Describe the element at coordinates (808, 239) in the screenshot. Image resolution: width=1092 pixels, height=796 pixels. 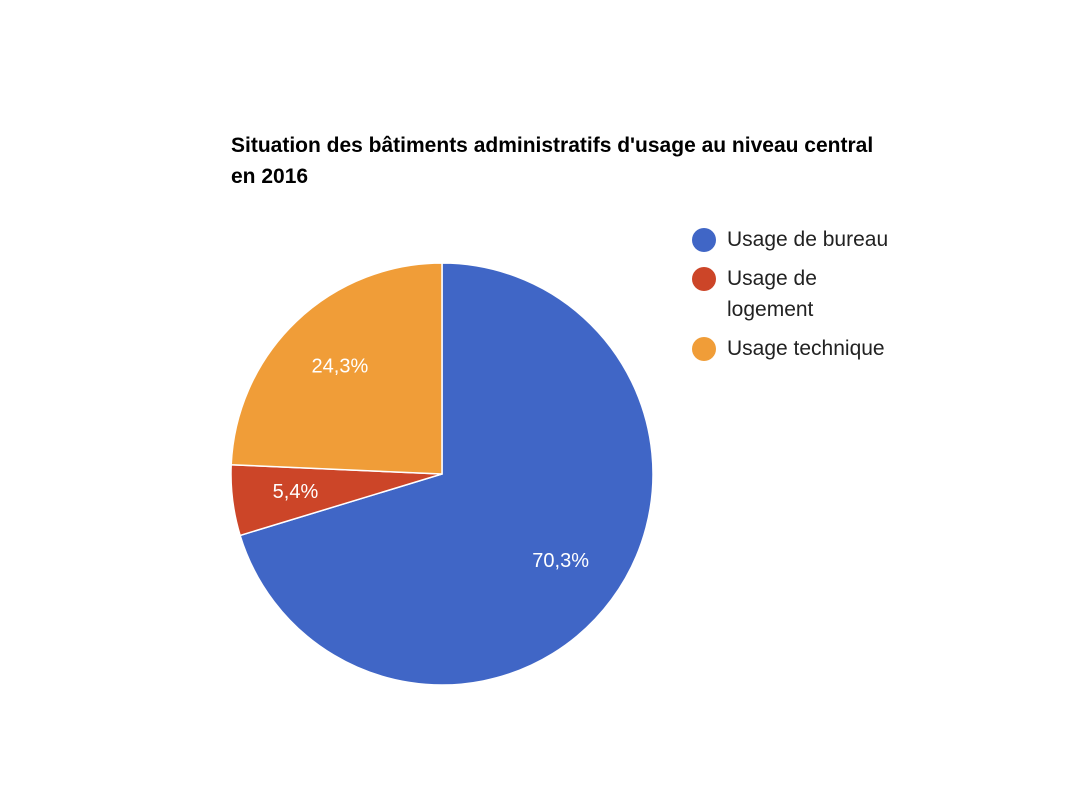
I see `legend-label: Usage de bureau` at that location.